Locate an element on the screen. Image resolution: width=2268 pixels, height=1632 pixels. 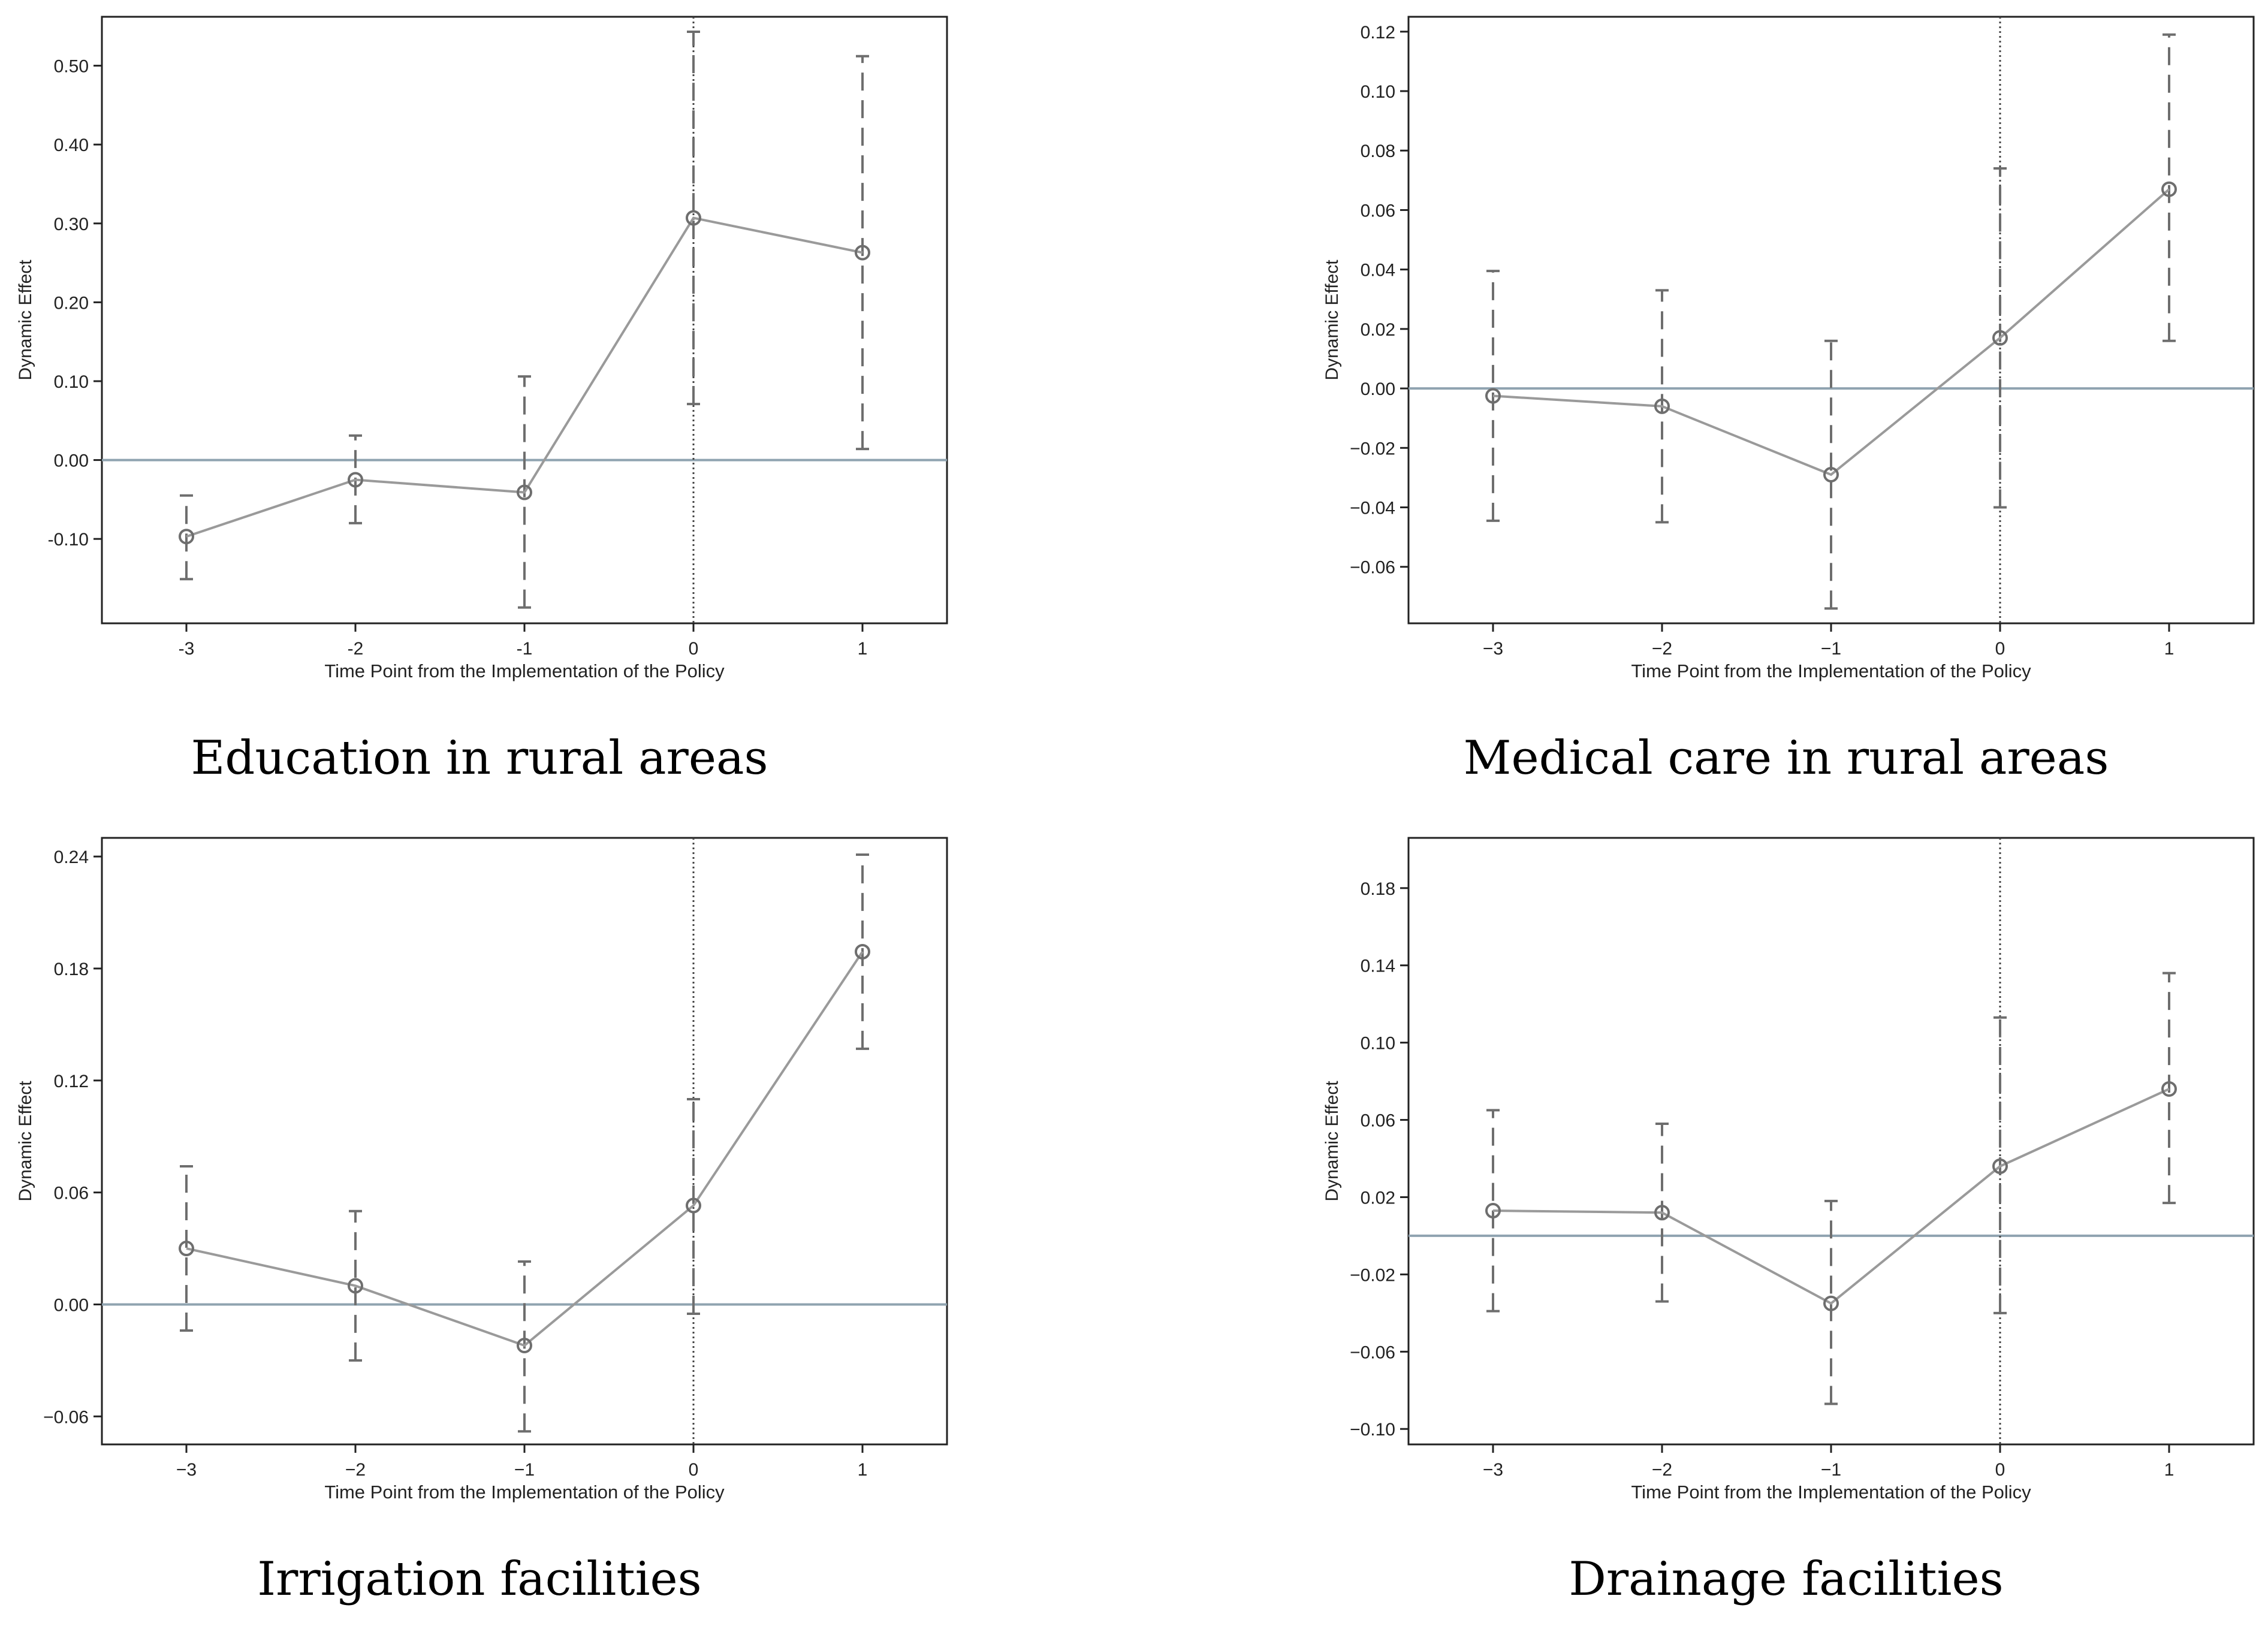
chart2-y-tick-label: 0.06 is located at coordinates (71, 1193).